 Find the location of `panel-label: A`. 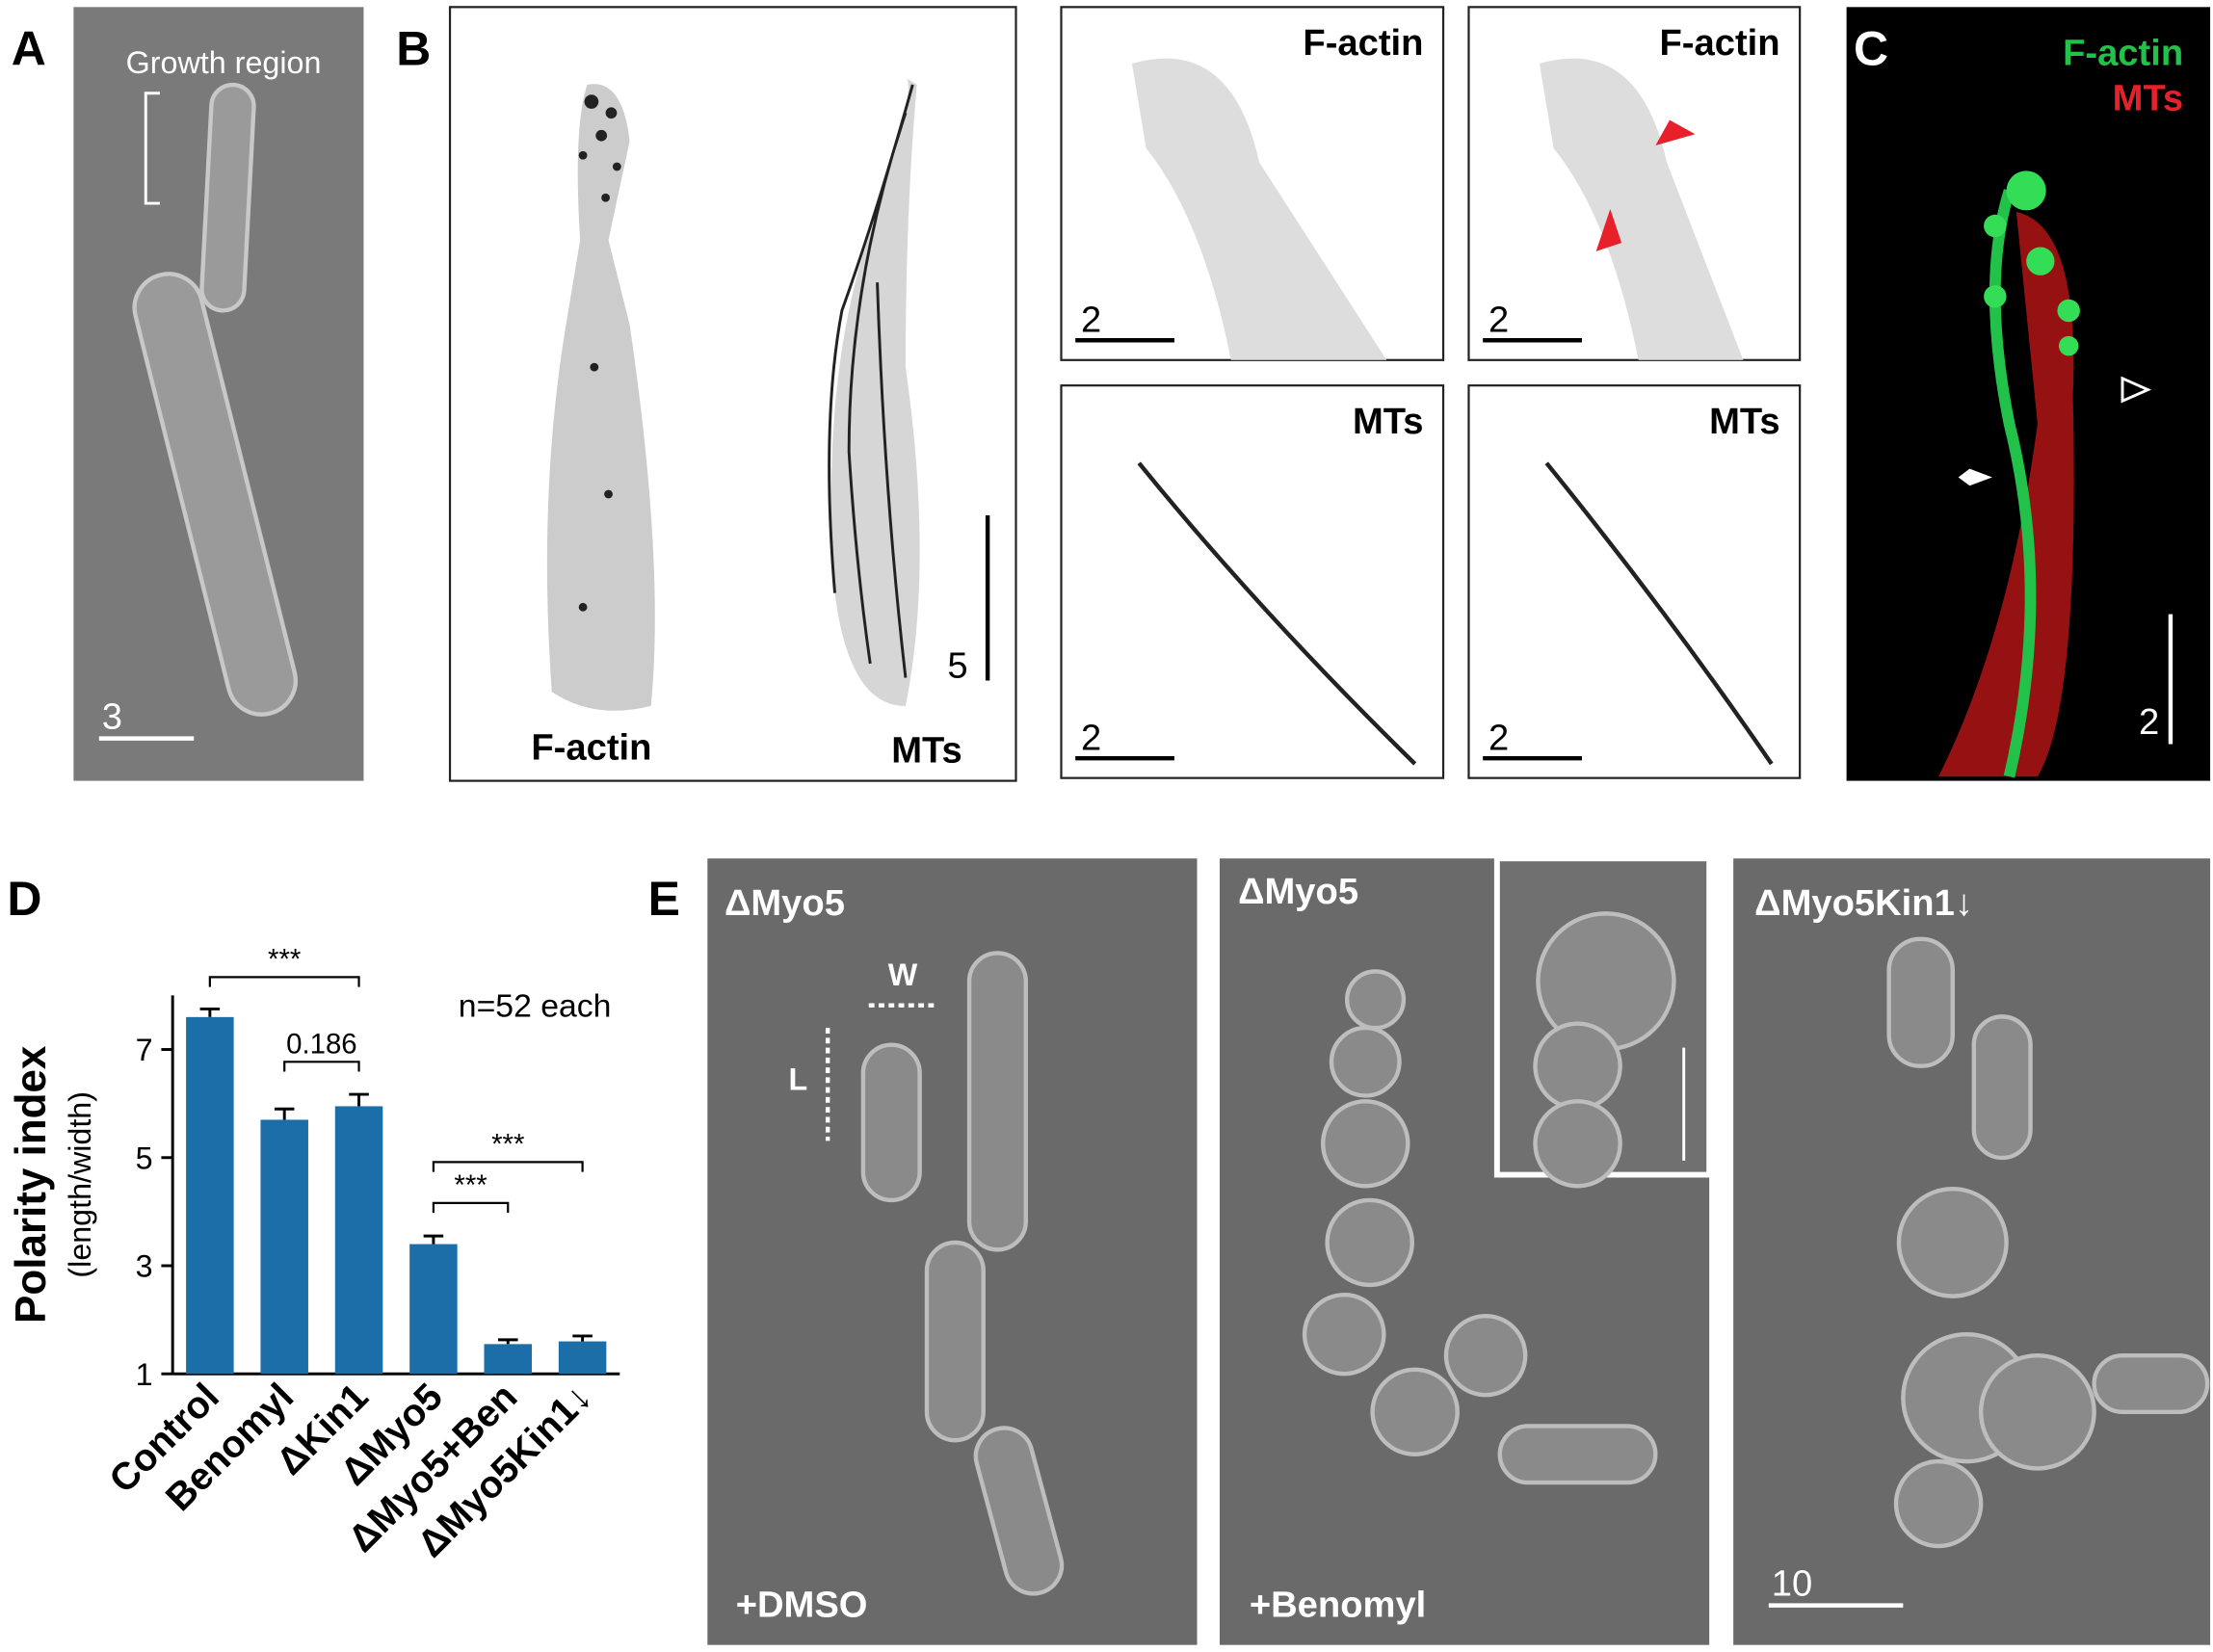

panel-label: A is located at coordinates (29, 48).